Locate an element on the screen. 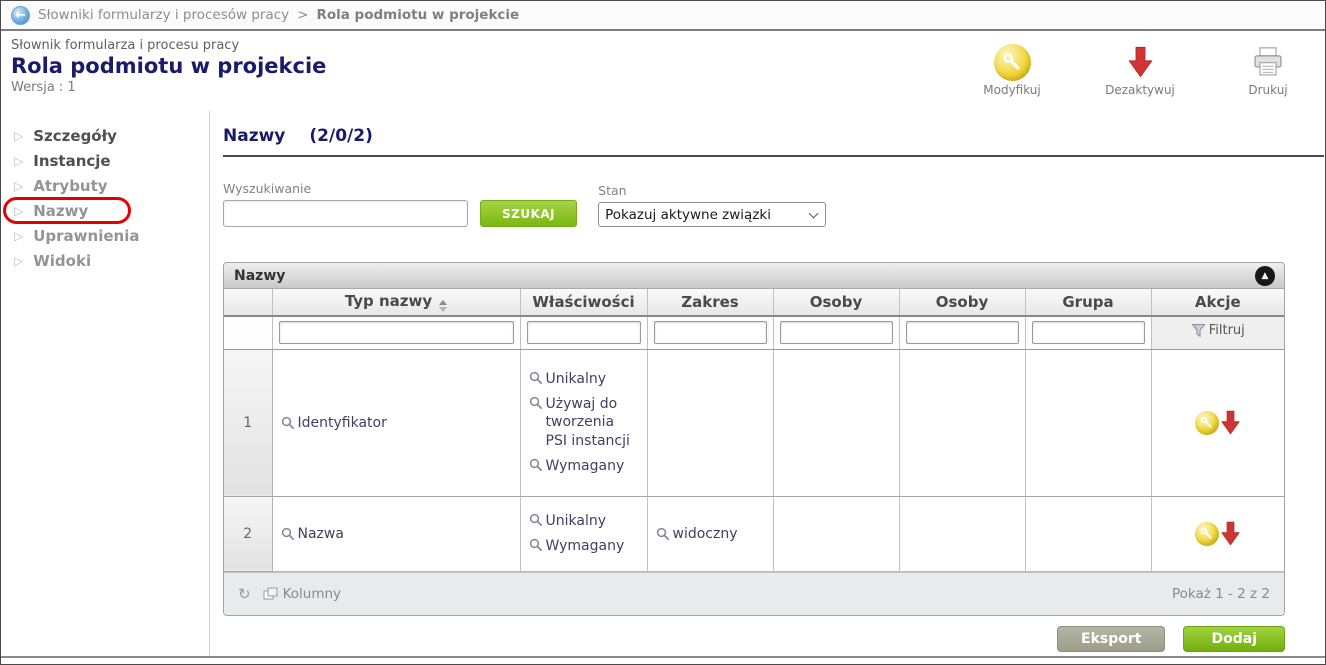  page-subtitle: Słownik formularza i procesu pracy is located at coordinates (125, 45).